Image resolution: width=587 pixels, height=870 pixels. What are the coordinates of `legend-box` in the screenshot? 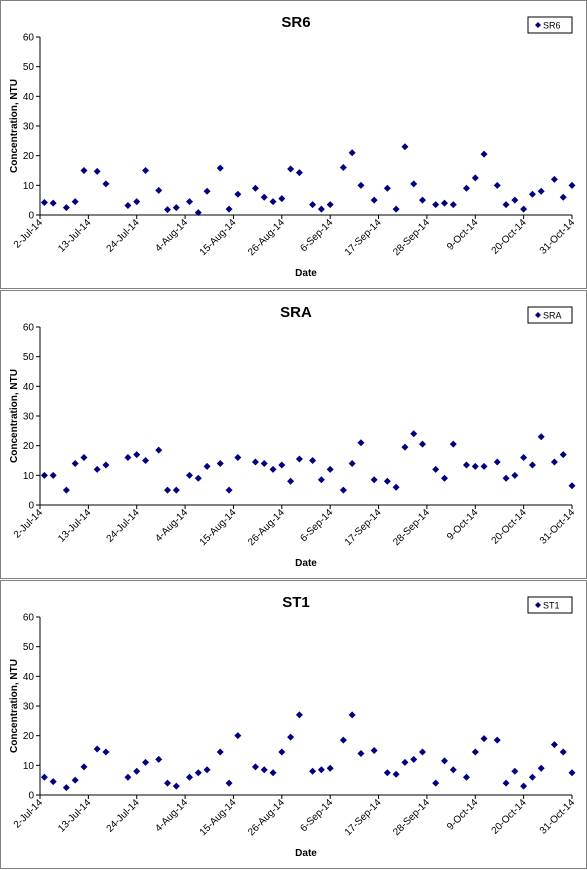 It's located at (550, 315).